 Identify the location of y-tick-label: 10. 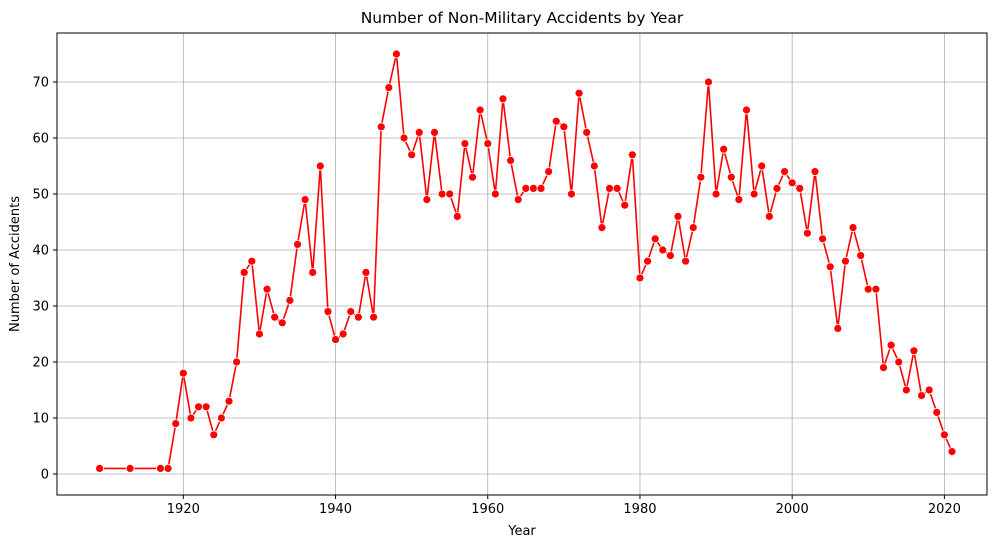
(40, 419).